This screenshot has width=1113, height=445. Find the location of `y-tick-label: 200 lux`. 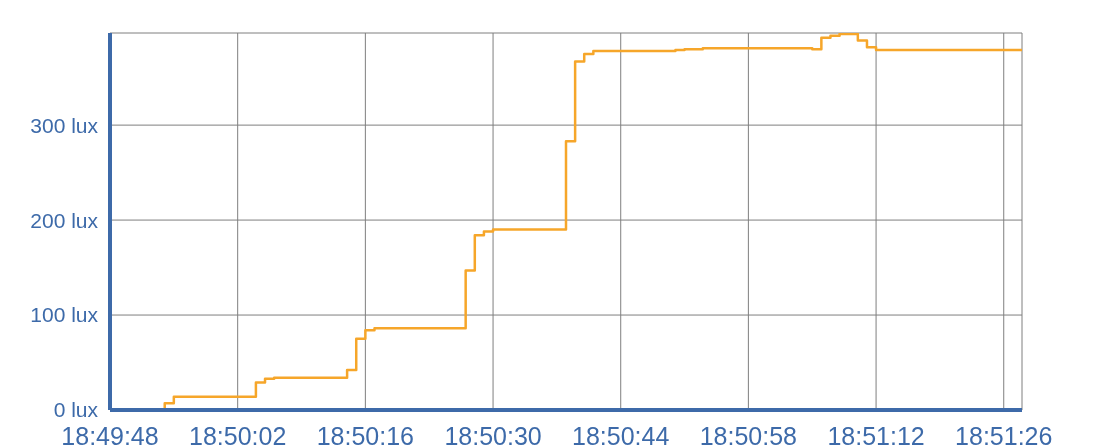

y-tick-label: 200 lux is located at coordinates (64, 220).